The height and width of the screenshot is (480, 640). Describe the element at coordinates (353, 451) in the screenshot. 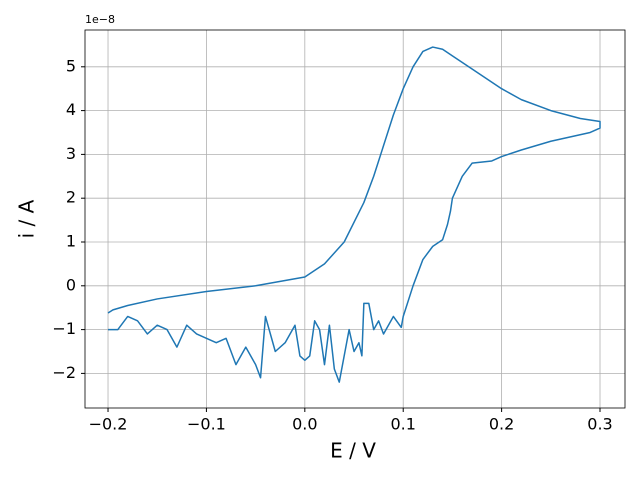

I see `x-axis-label: E / V` at that location.